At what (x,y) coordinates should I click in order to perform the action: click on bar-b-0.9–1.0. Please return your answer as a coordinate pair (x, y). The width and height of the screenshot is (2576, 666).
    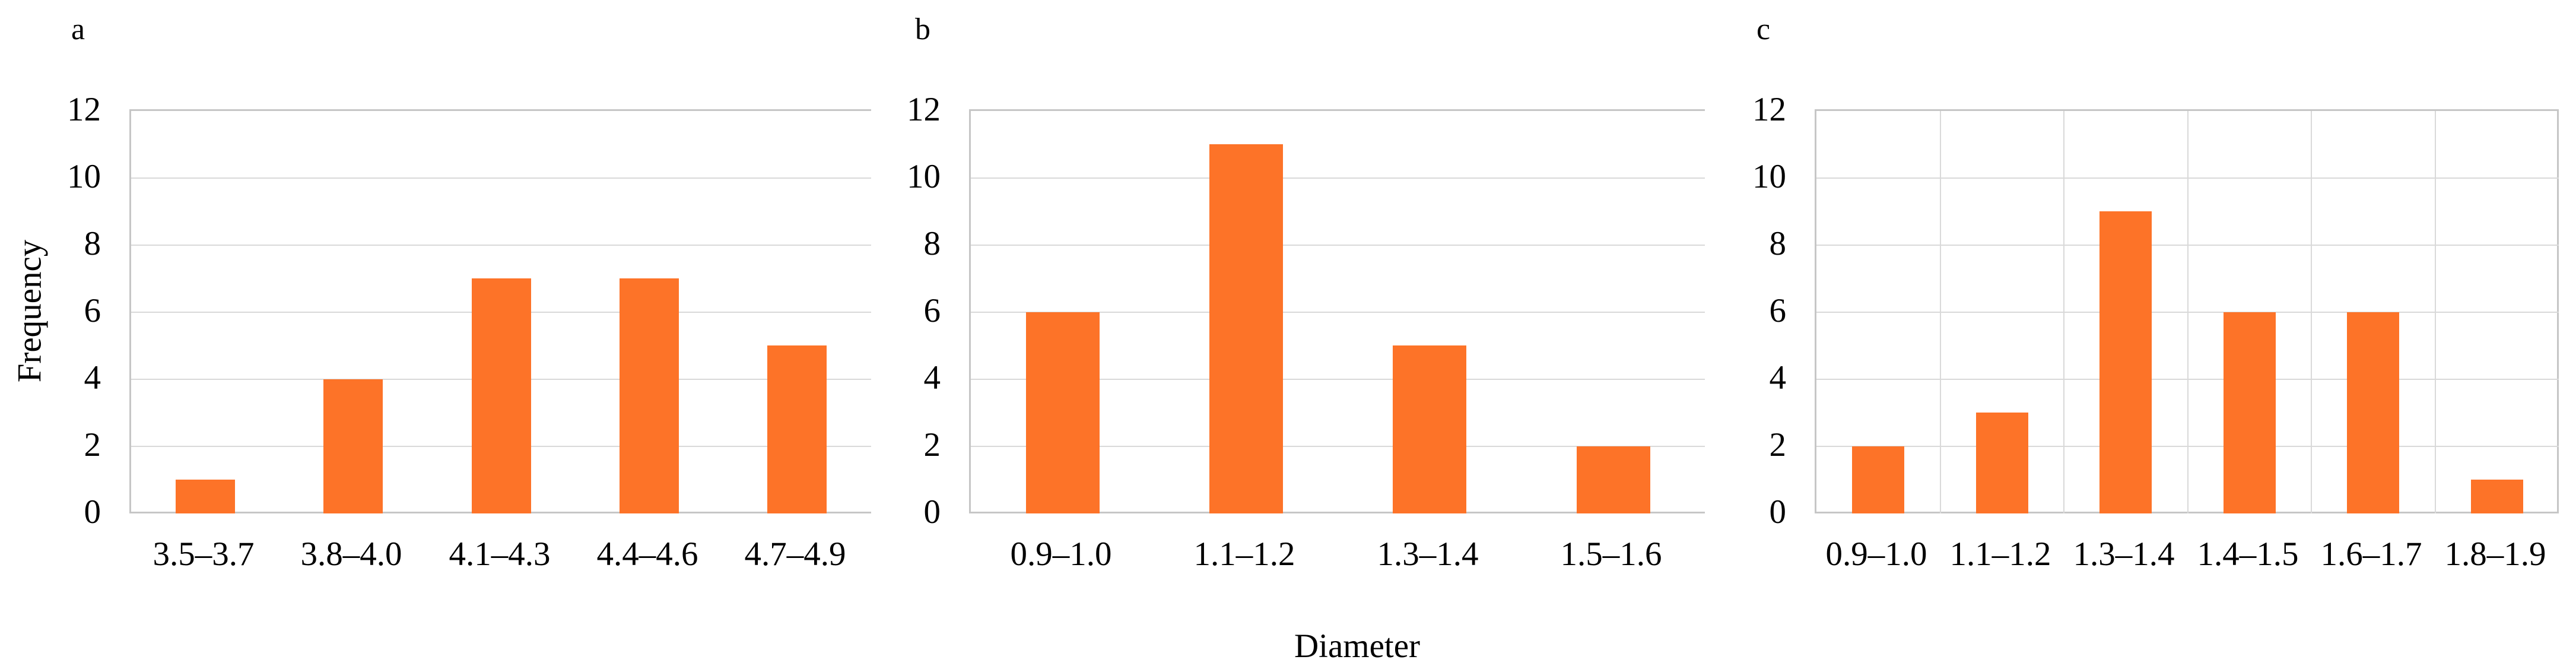
    Looking at the image, I should click on (1063, 412).